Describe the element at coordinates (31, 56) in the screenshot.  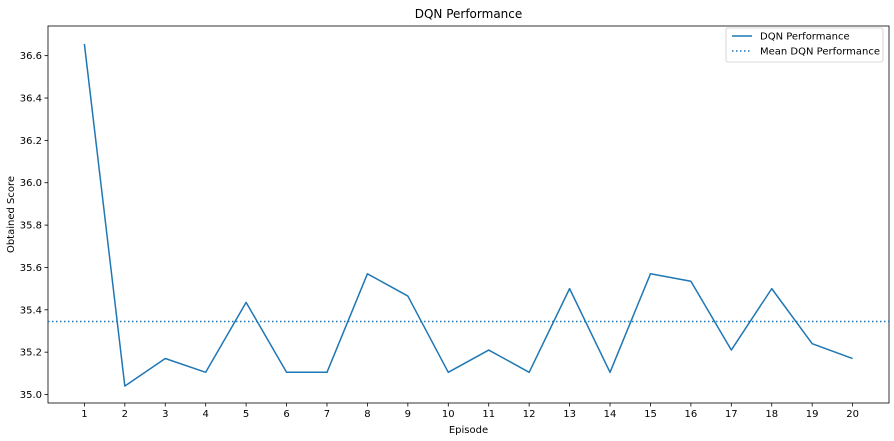
I see `y-tick-label: 36.6` at that location.